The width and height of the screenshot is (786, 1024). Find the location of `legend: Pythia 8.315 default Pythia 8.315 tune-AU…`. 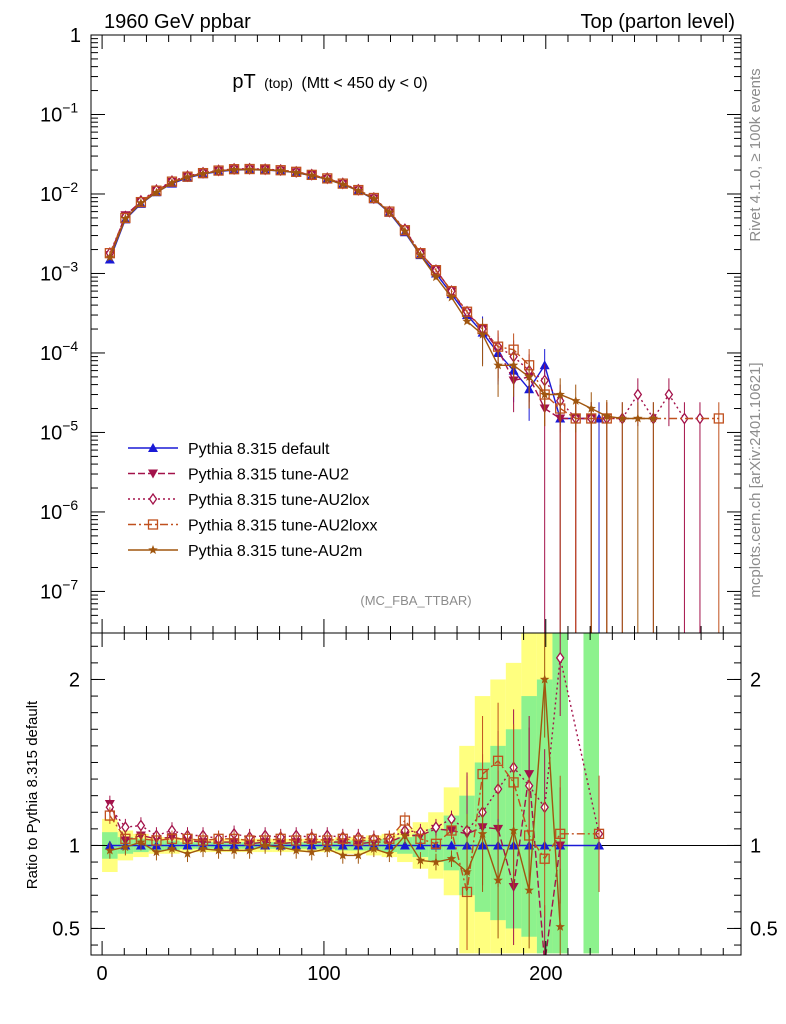

legend: Pythia 8.315 default Pythia 8.315 tune-AU… is located at coordinates (252, 500).